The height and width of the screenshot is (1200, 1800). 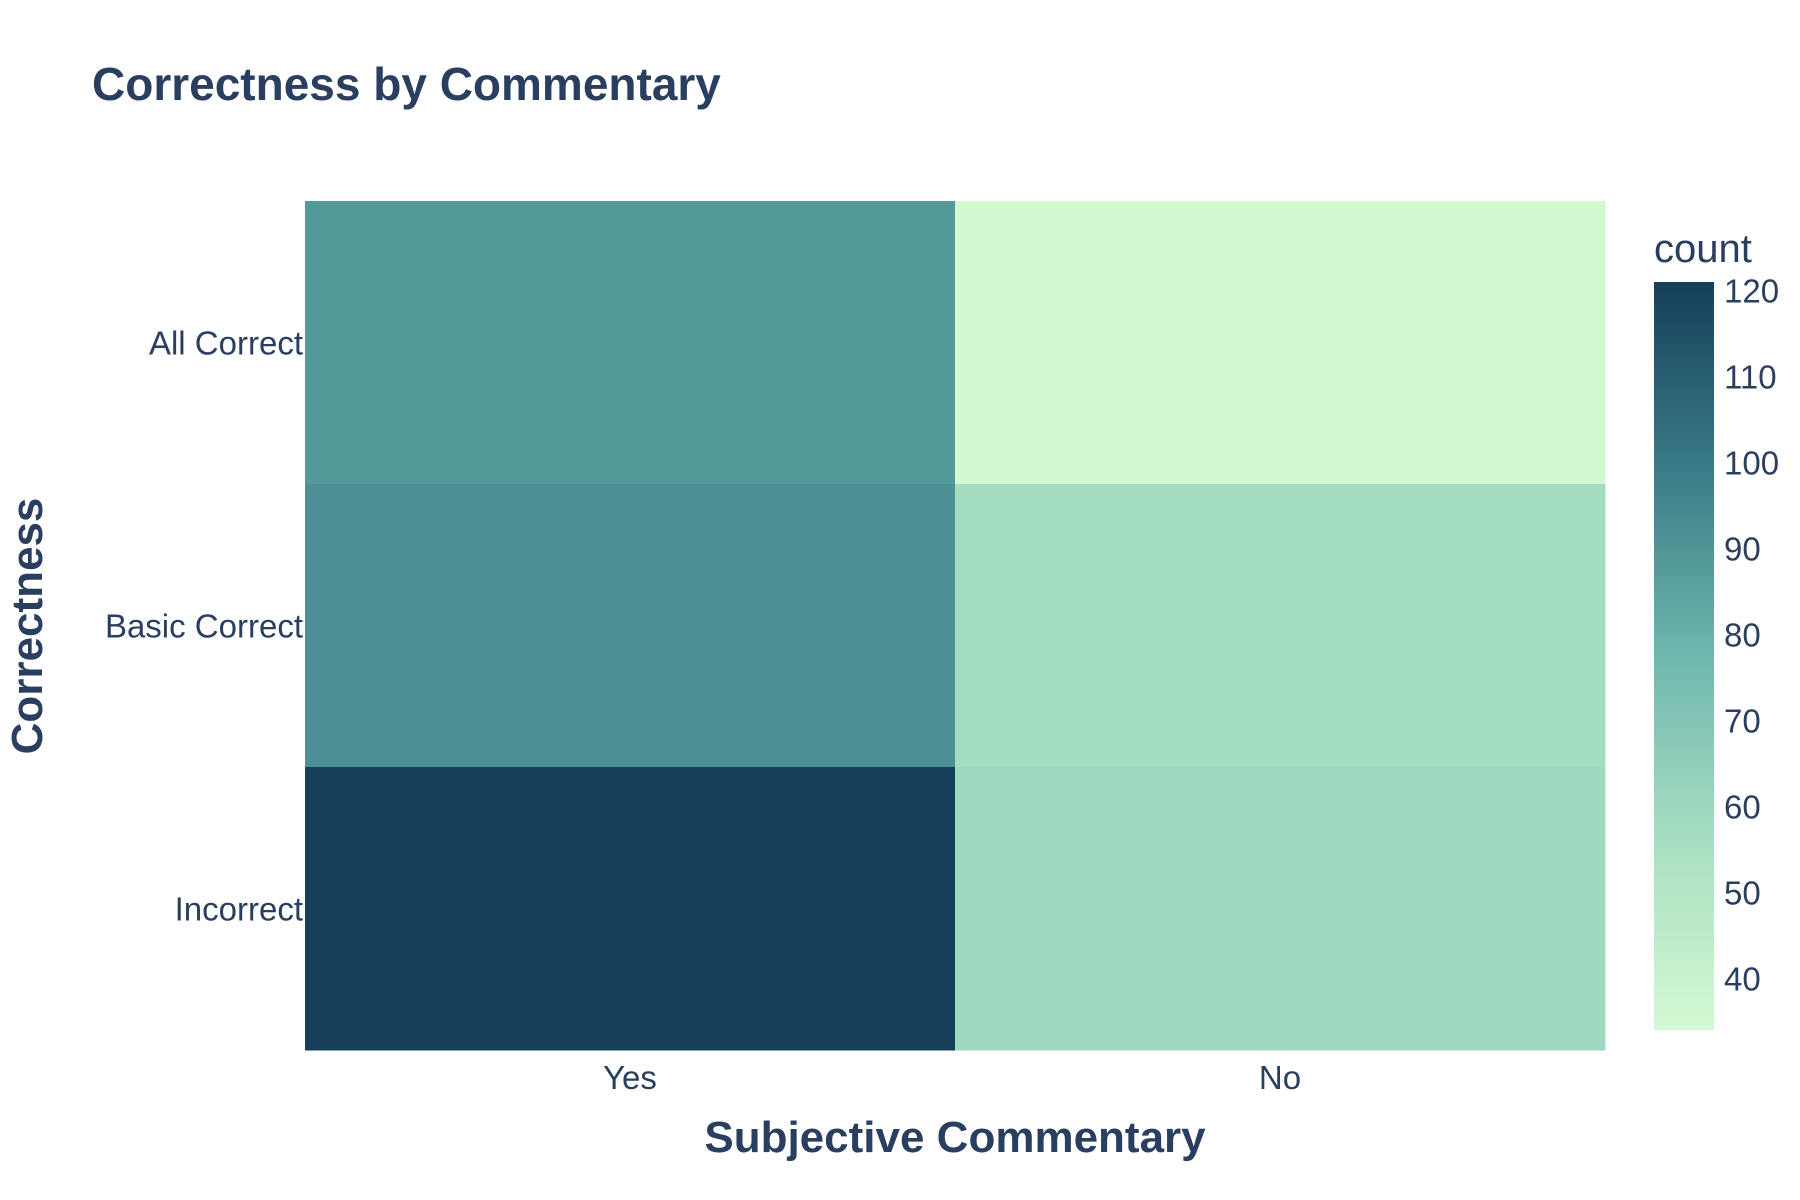 What do you see at coordinates (1280, 1077) in the screenshot?
I see `x-tick-label: No` at bounding box center [1280, 1077].